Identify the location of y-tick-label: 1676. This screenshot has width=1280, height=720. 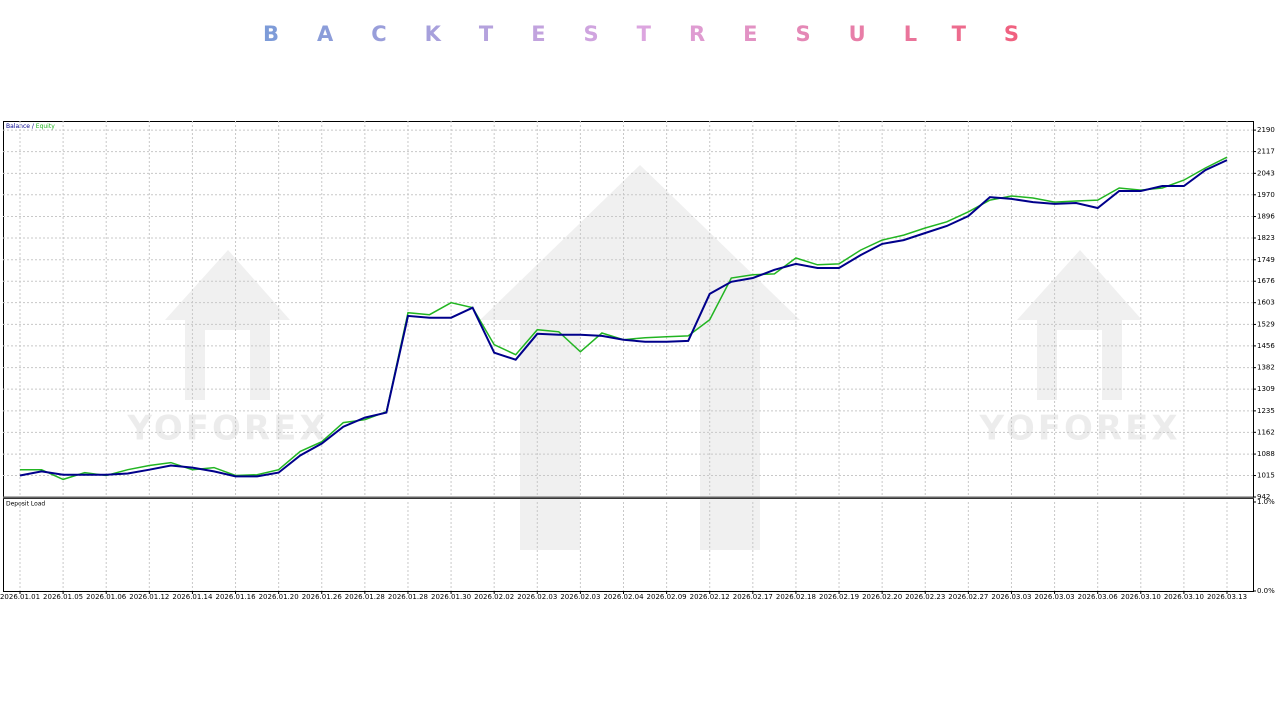
(1266, 281).